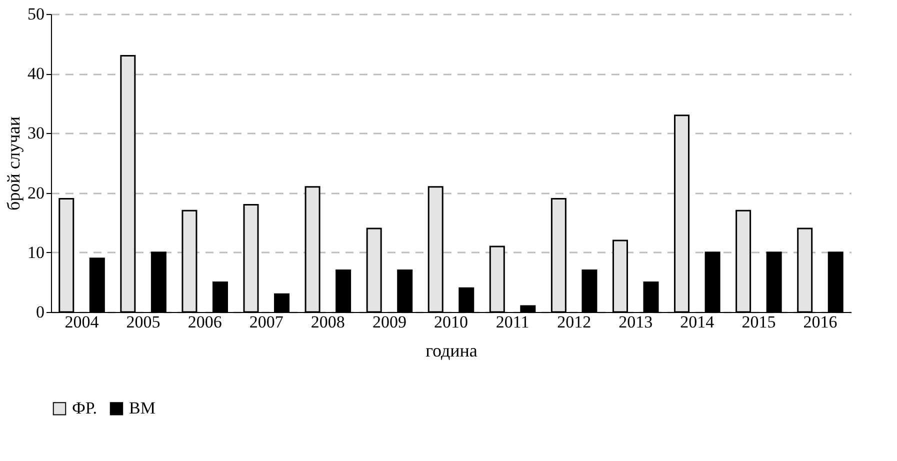 This screenshot has height=461, width=897. I want to click on legend-label: ФР., so click(85, 408).